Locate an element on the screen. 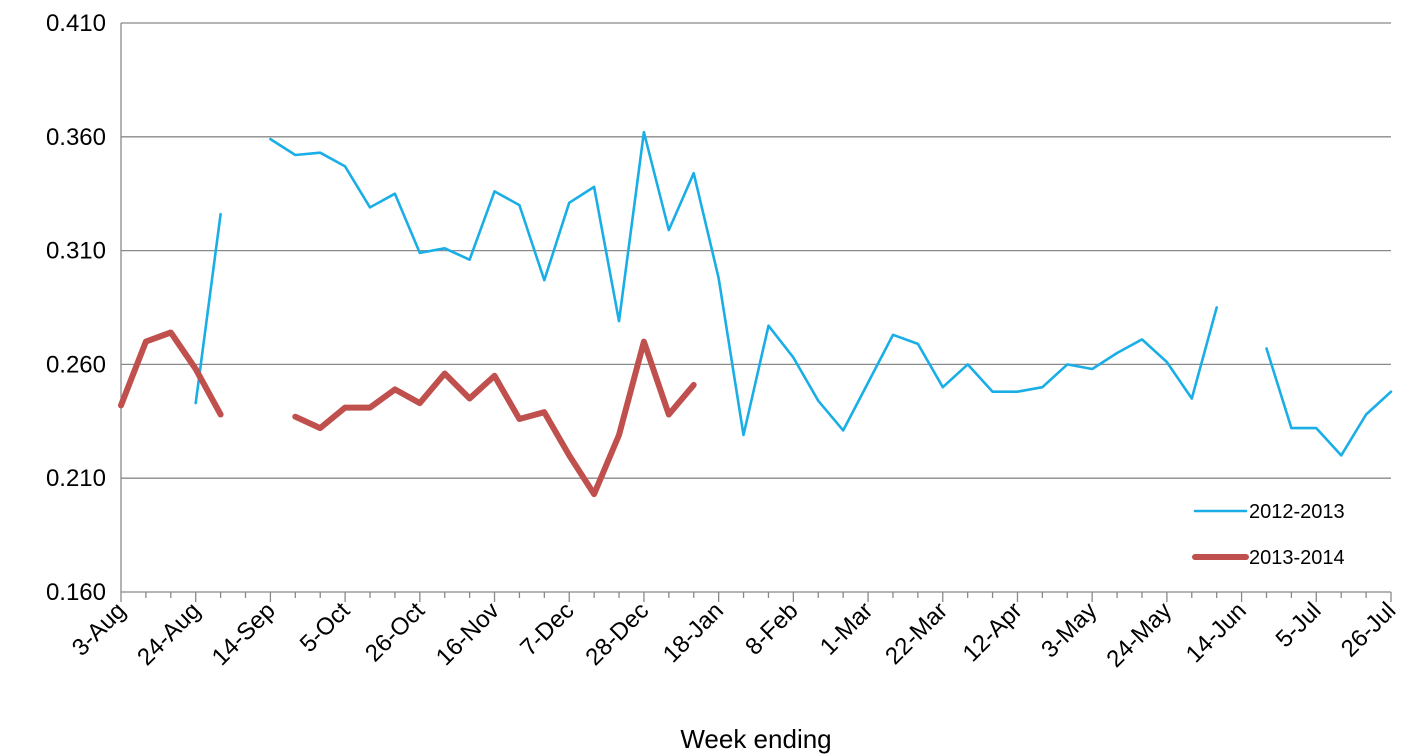 The width and height of the screenshot is (1412, 756). y-tick-label: 0.210 is located at coordinates (76, 478).